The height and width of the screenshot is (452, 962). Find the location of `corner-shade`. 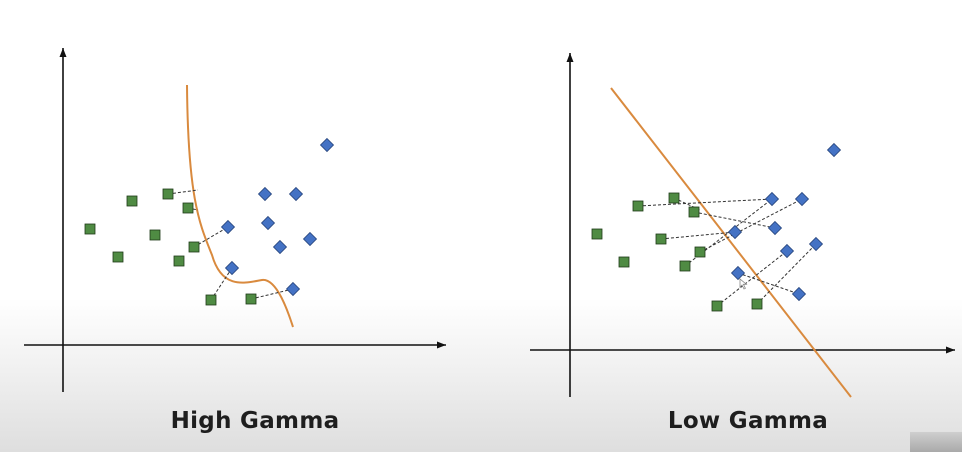

corner-shade is located at coordinates (936, 442).